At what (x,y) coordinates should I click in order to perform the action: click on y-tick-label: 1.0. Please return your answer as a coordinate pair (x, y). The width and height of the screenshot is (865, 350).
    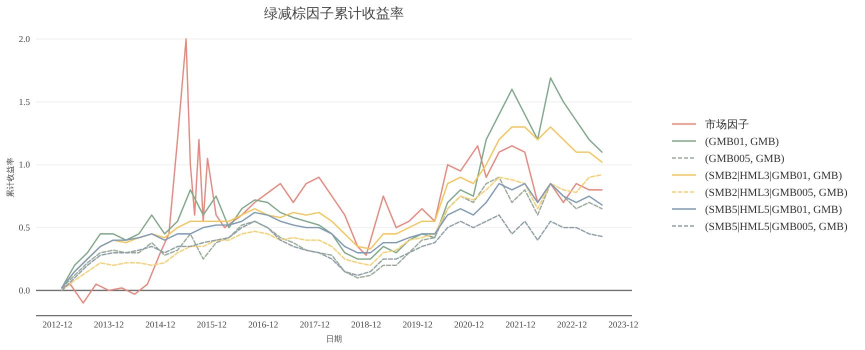
    Looking at the image, I should click on (24, 165).